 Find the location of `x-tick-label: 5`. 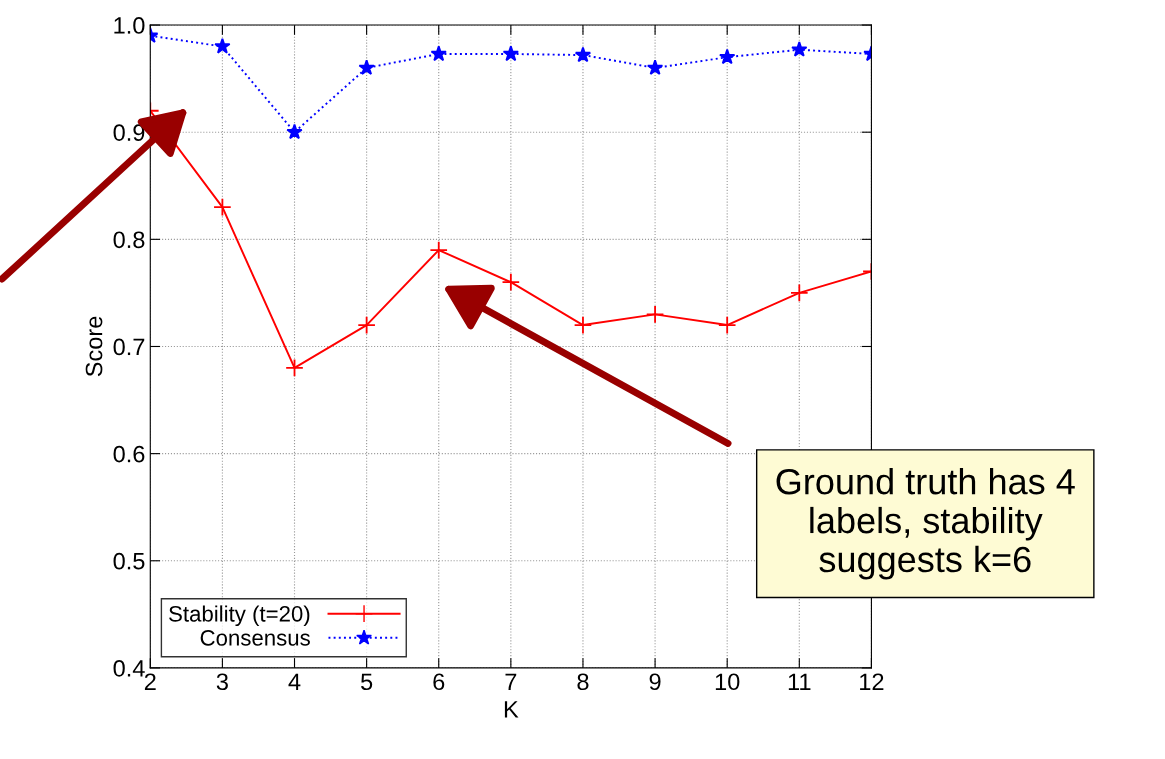

x-tick-label: 5 is located at coordinates (367, 682).